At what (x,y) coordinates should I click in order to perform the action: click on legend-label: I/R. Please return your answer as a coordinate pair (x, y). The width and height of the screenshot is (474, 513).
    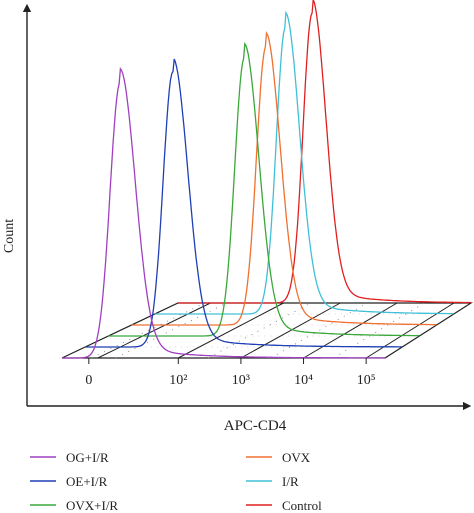
    Looking at the image, I should click on (290, 481).